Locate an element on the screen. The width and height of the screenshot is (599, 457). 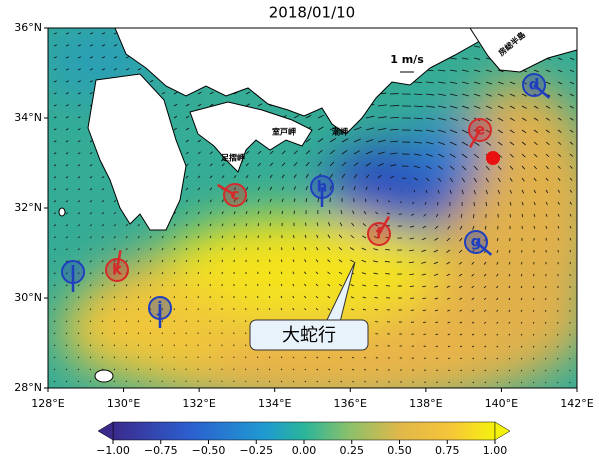
colorbar-tick-label: −0.75 is located at coordinates (161, 450).